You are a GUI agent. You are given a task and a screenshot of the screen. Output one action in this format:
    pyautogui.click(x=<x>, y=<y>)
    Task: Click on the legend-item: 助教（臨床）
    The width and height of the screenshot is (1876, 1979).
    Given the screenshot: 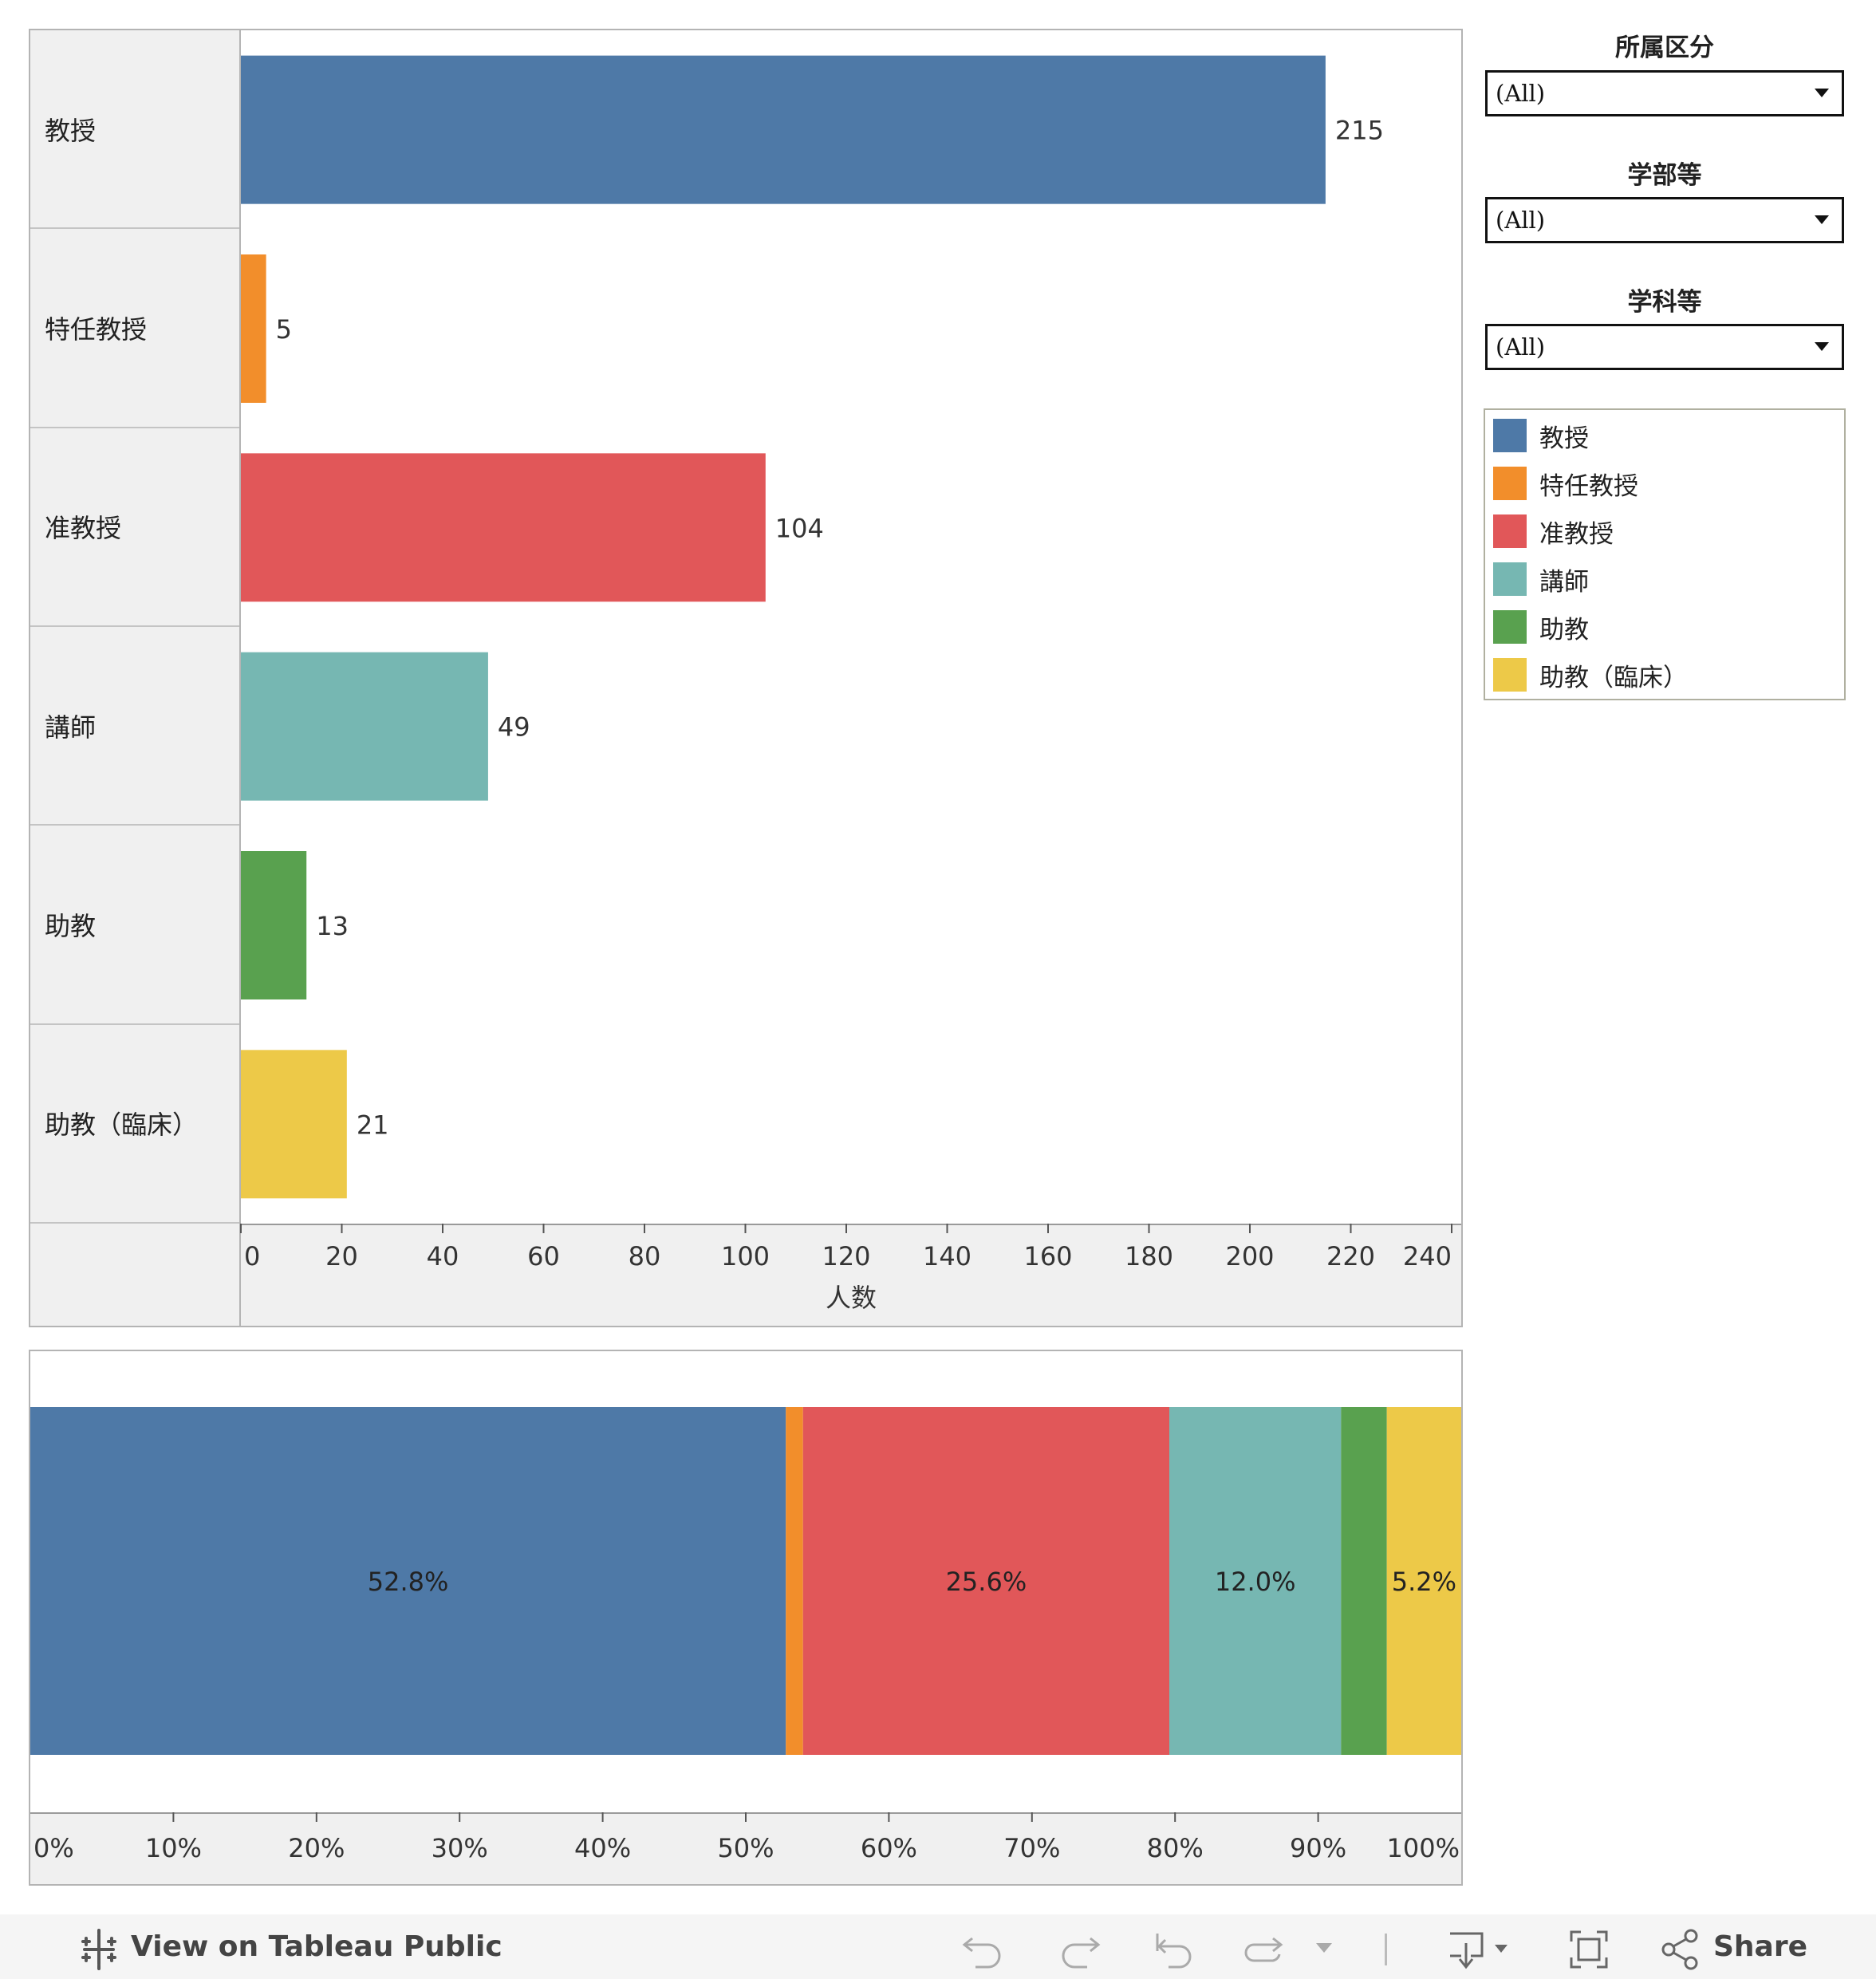 What is the action you would take?
    pyautogui.click(x=1591, y=674)
    